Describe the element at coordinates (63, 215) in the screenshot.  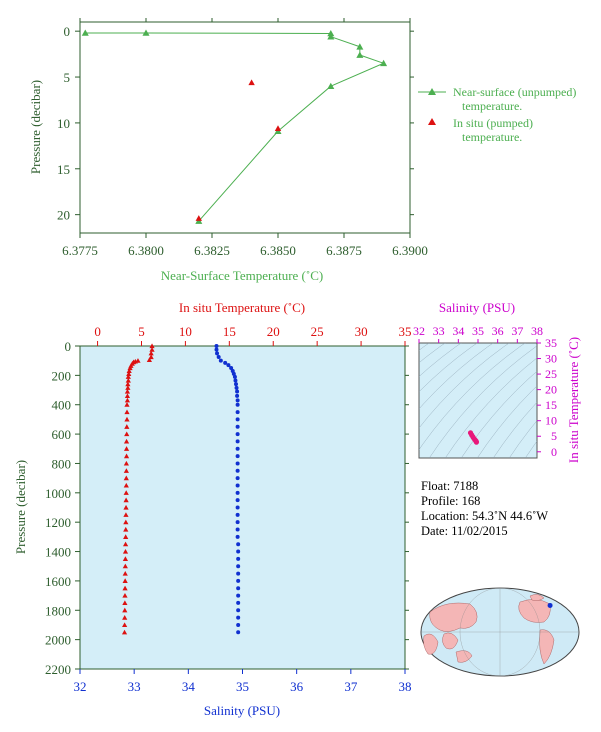
I see `near-surface-ytick-label: 20` at that location.